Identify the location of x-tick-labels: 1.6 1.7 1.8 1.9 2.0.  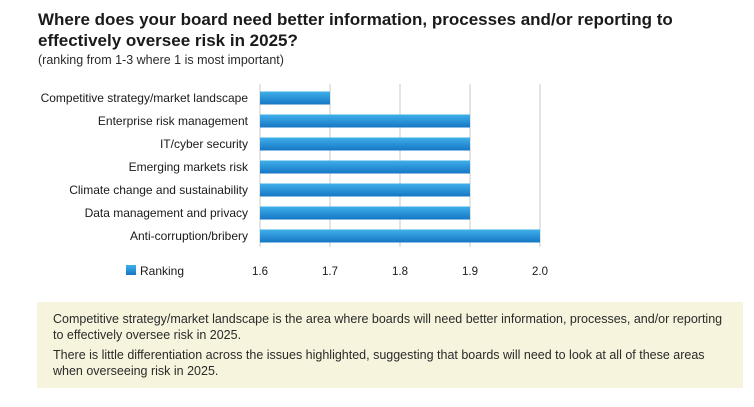
(400, 272).